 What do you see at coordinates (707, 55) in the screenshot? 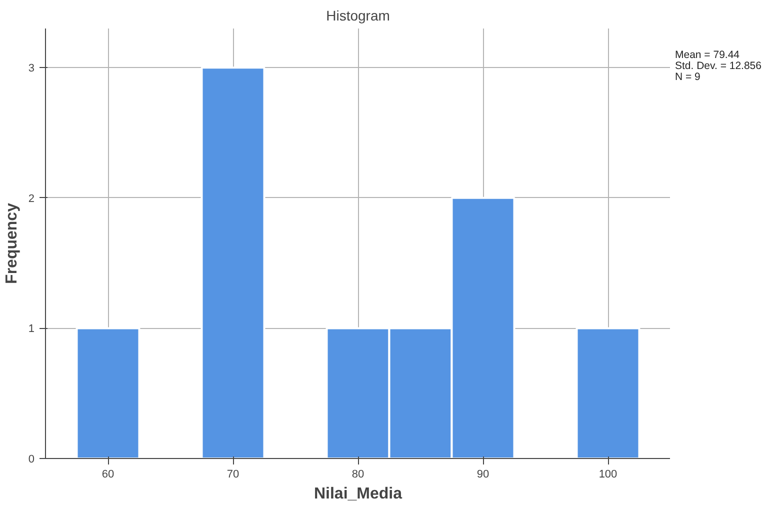
I see `text: Mean = 79.44` at bounding box center [707, 55].